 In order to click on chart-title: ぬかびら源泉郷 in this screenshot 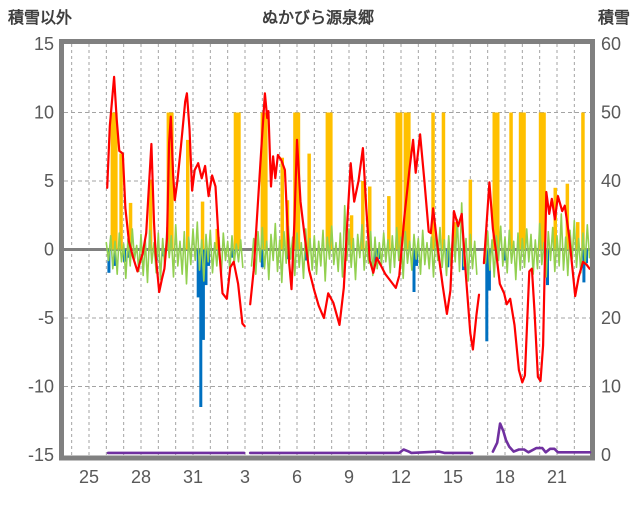, I will do `click(317, 18)`.